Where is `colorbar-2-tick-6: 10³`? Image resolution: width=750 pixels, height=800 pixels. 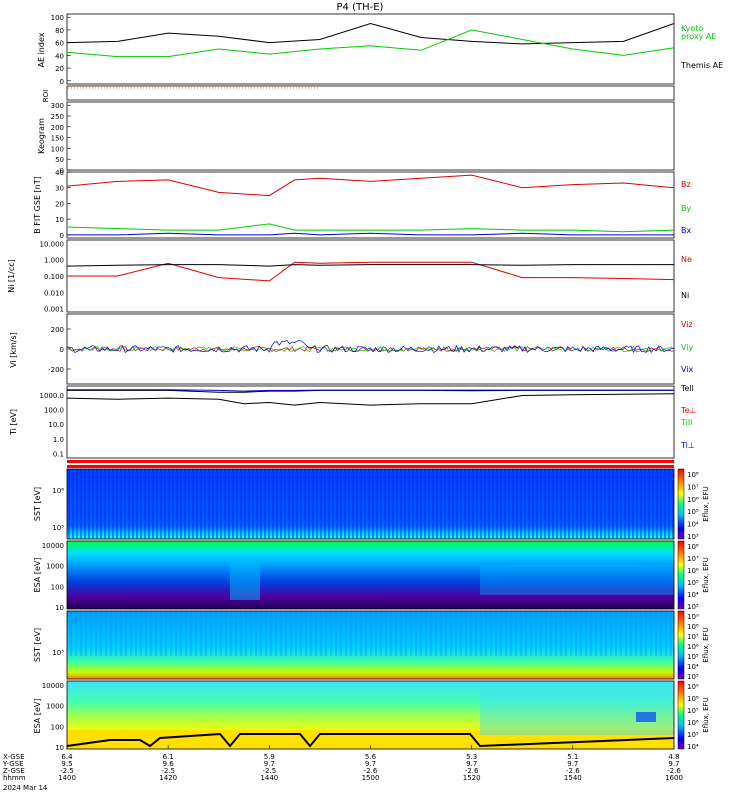 colorbar-2-tick-6: 10³ is located at coordinates (693, 677).